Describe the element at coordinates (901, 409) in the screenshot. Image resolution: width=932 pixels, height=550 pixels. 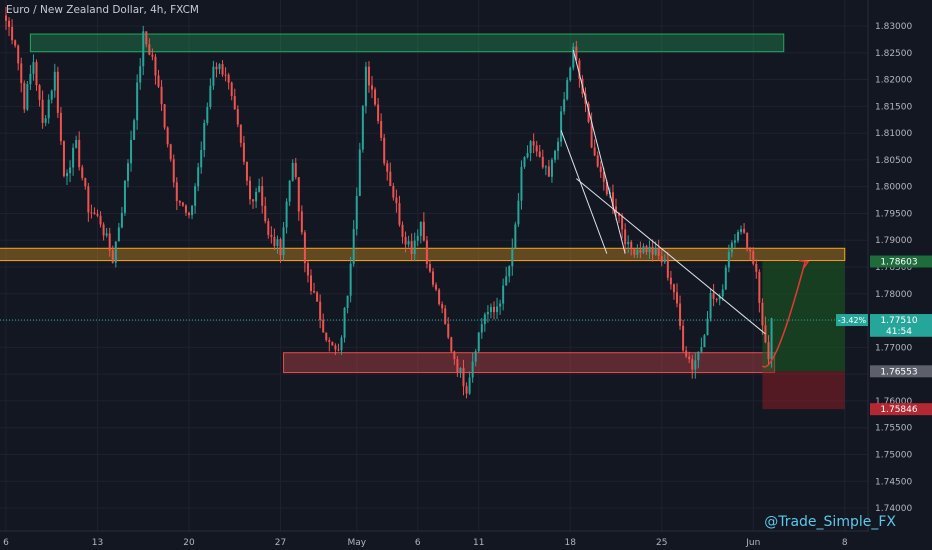
I see `stop-price-label-bg` at that location.